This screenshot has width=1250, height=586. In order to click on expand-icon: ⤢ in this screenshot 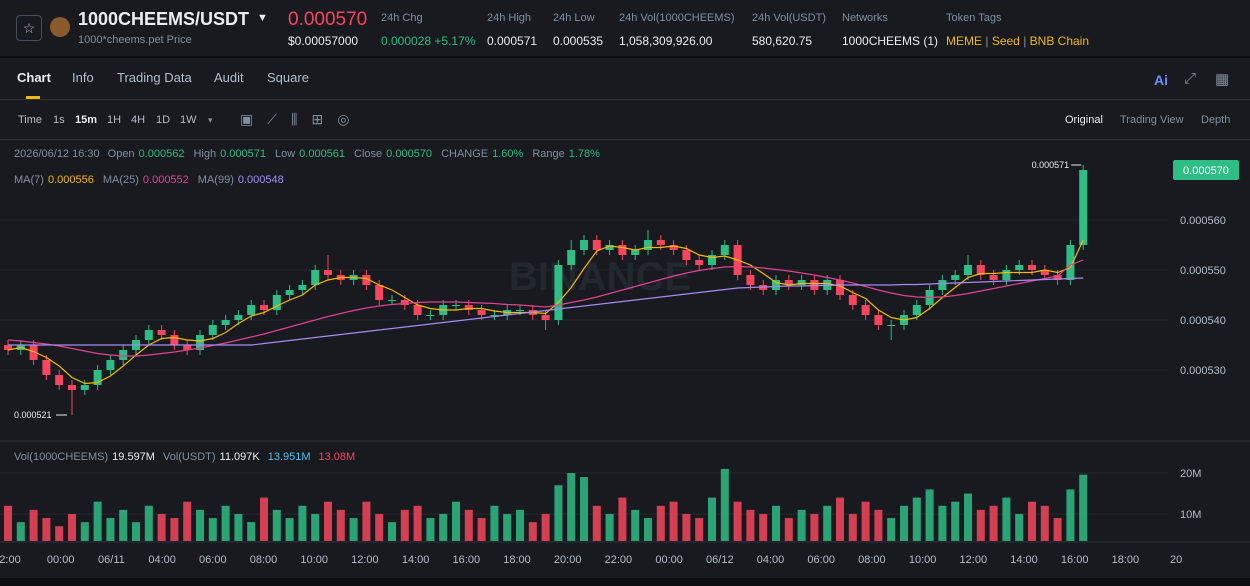, I will do `click(1190, 78)`.